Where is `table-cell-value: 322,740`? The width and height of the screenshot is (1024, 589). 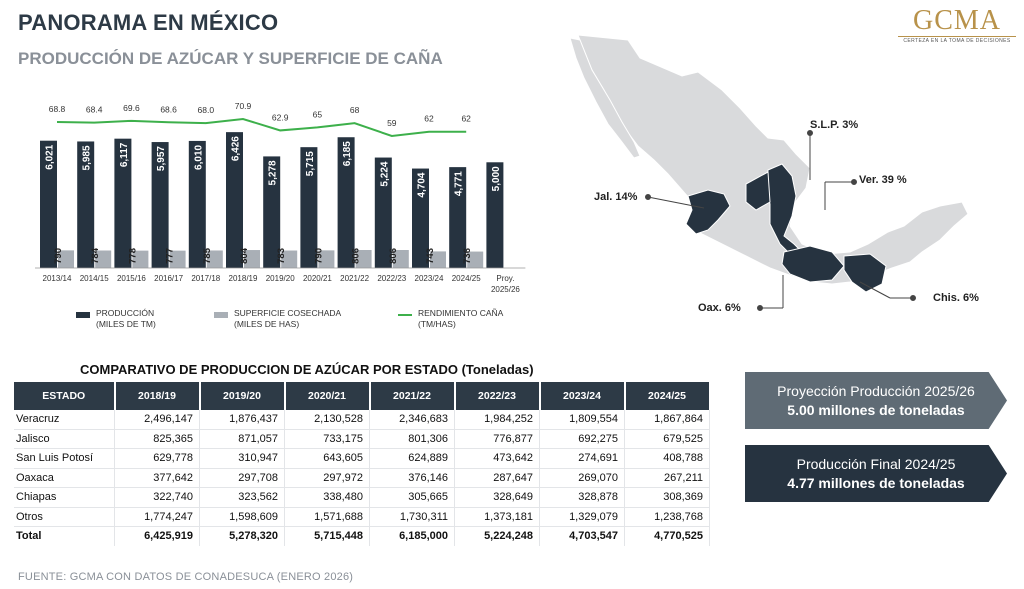
table-cell-value: 322,740 is located at coordinates (157, 497).